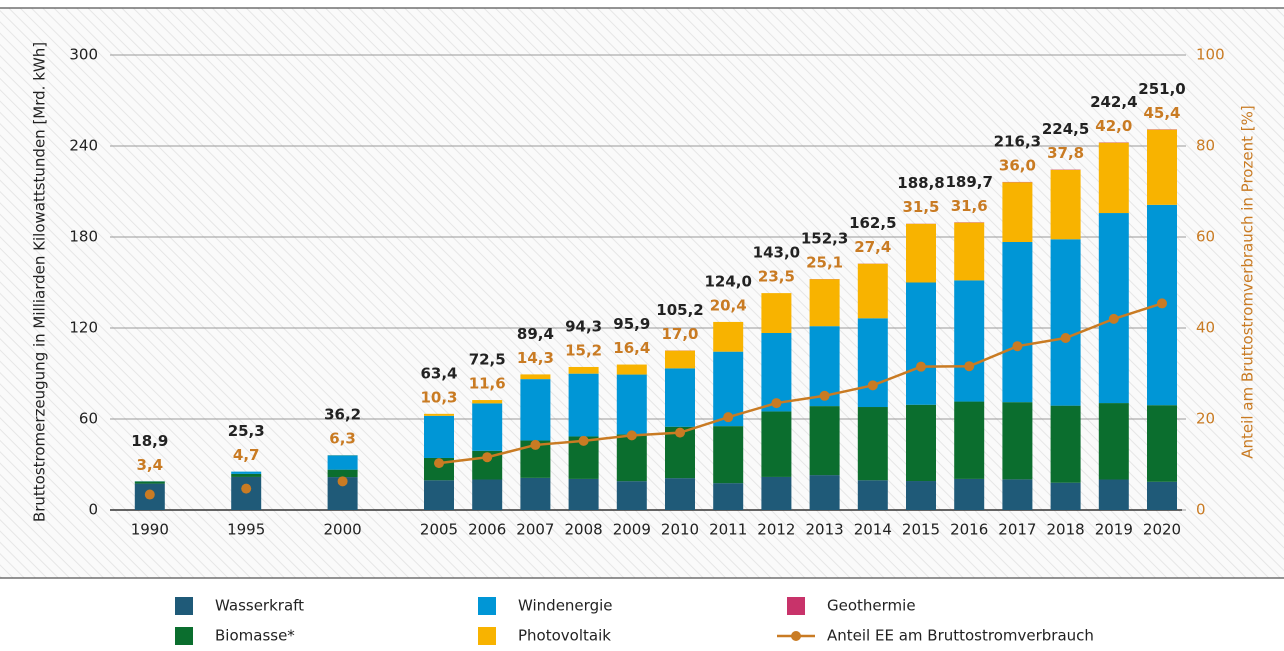 This screenshot has height=651, width=1284. I want to click on y-tick-label: 240, so click(83, 146).